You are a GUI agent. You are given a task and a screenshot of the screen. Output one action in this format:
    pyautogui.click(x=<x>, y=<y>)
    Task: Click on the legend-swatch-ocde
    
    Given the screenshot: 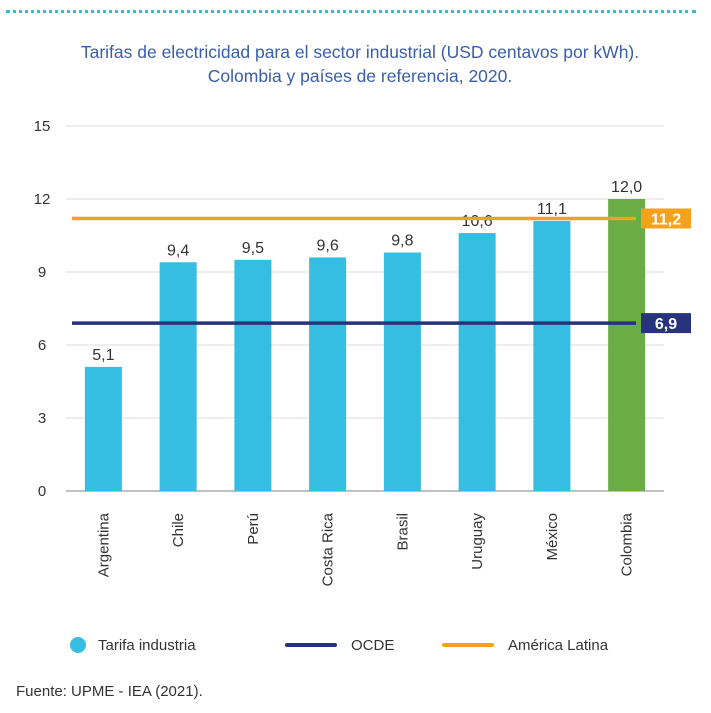 What is the action you would take?
    pyautogui.click(x=311, y=645)
    